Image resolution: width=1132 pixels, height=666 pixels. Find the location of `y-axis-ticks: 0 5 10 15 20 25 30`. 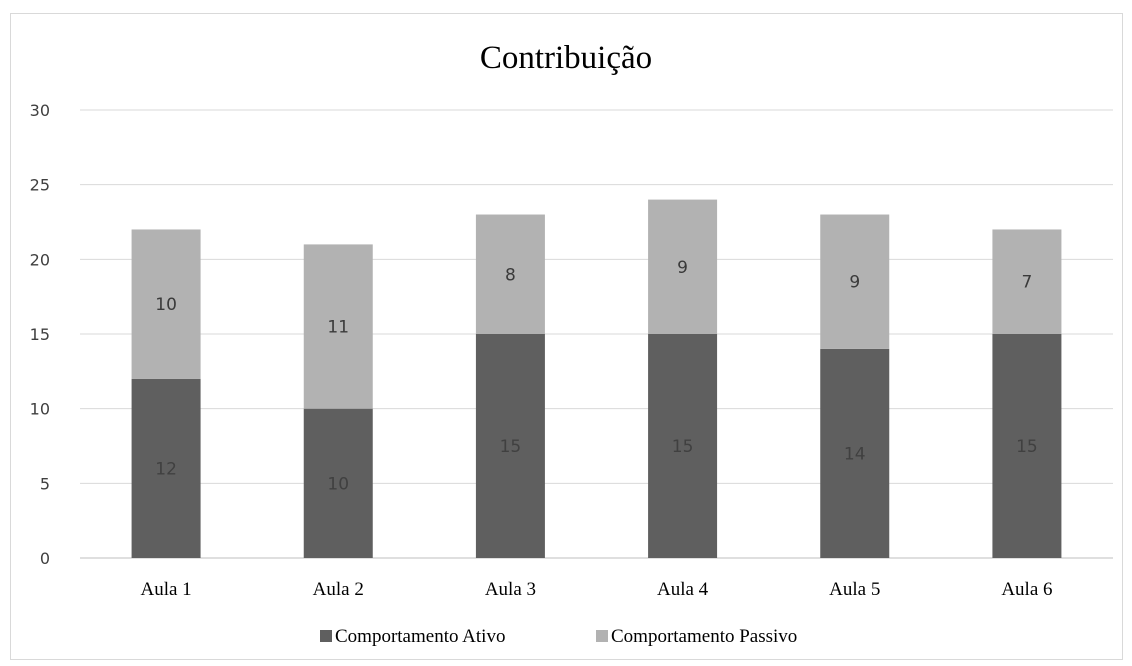

y-axis-ticks: 0 5 10 15 20 25 30 is located at coordinates (40, 334).